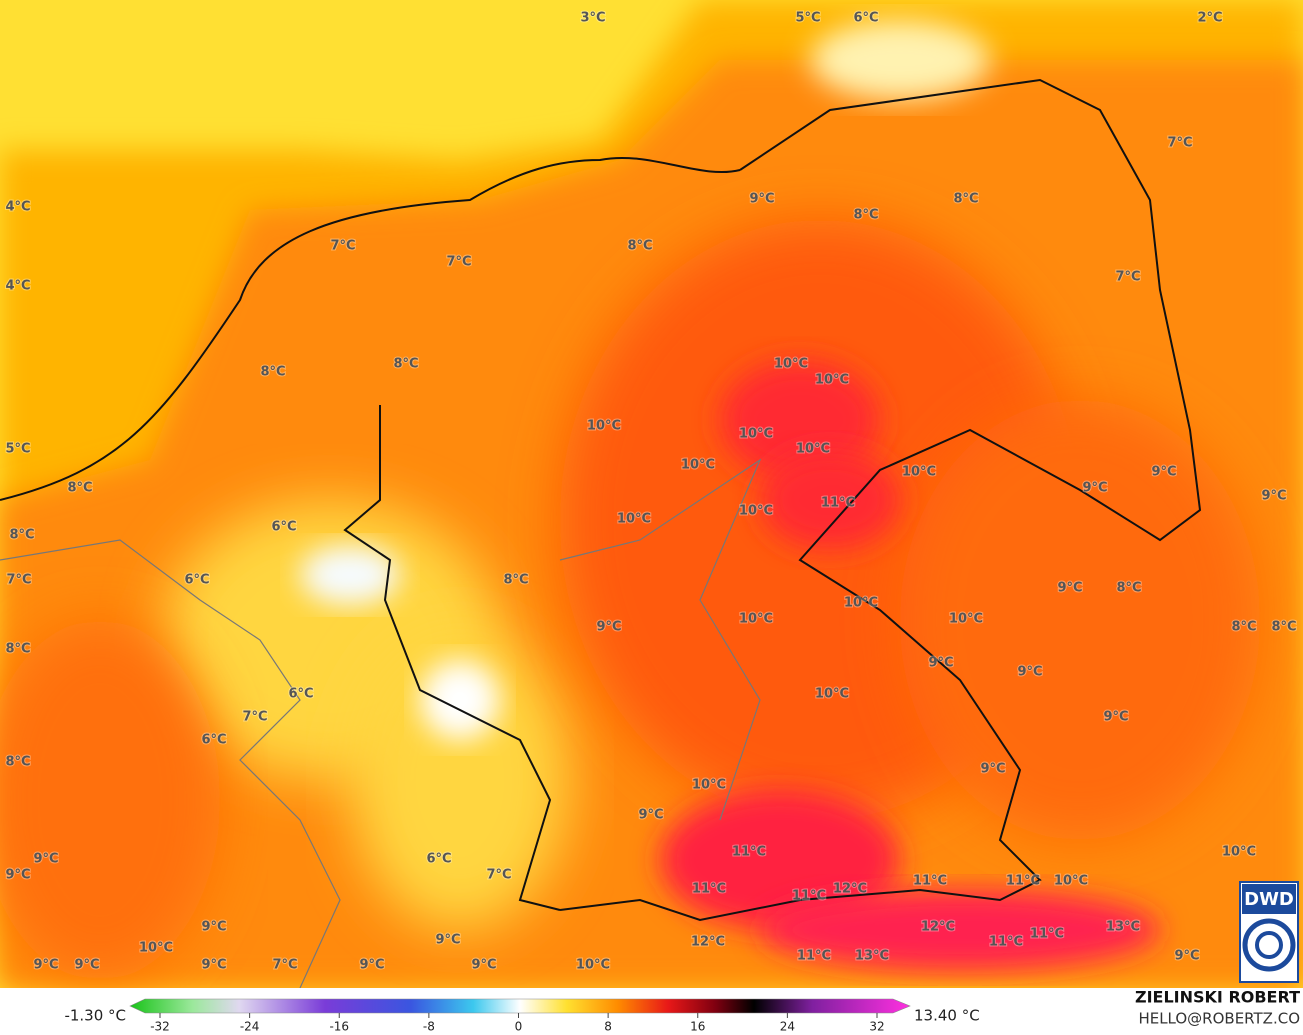 This screenshot has height=1035, width=1303. I want to click on logo-swirl, so click(1269, 945).